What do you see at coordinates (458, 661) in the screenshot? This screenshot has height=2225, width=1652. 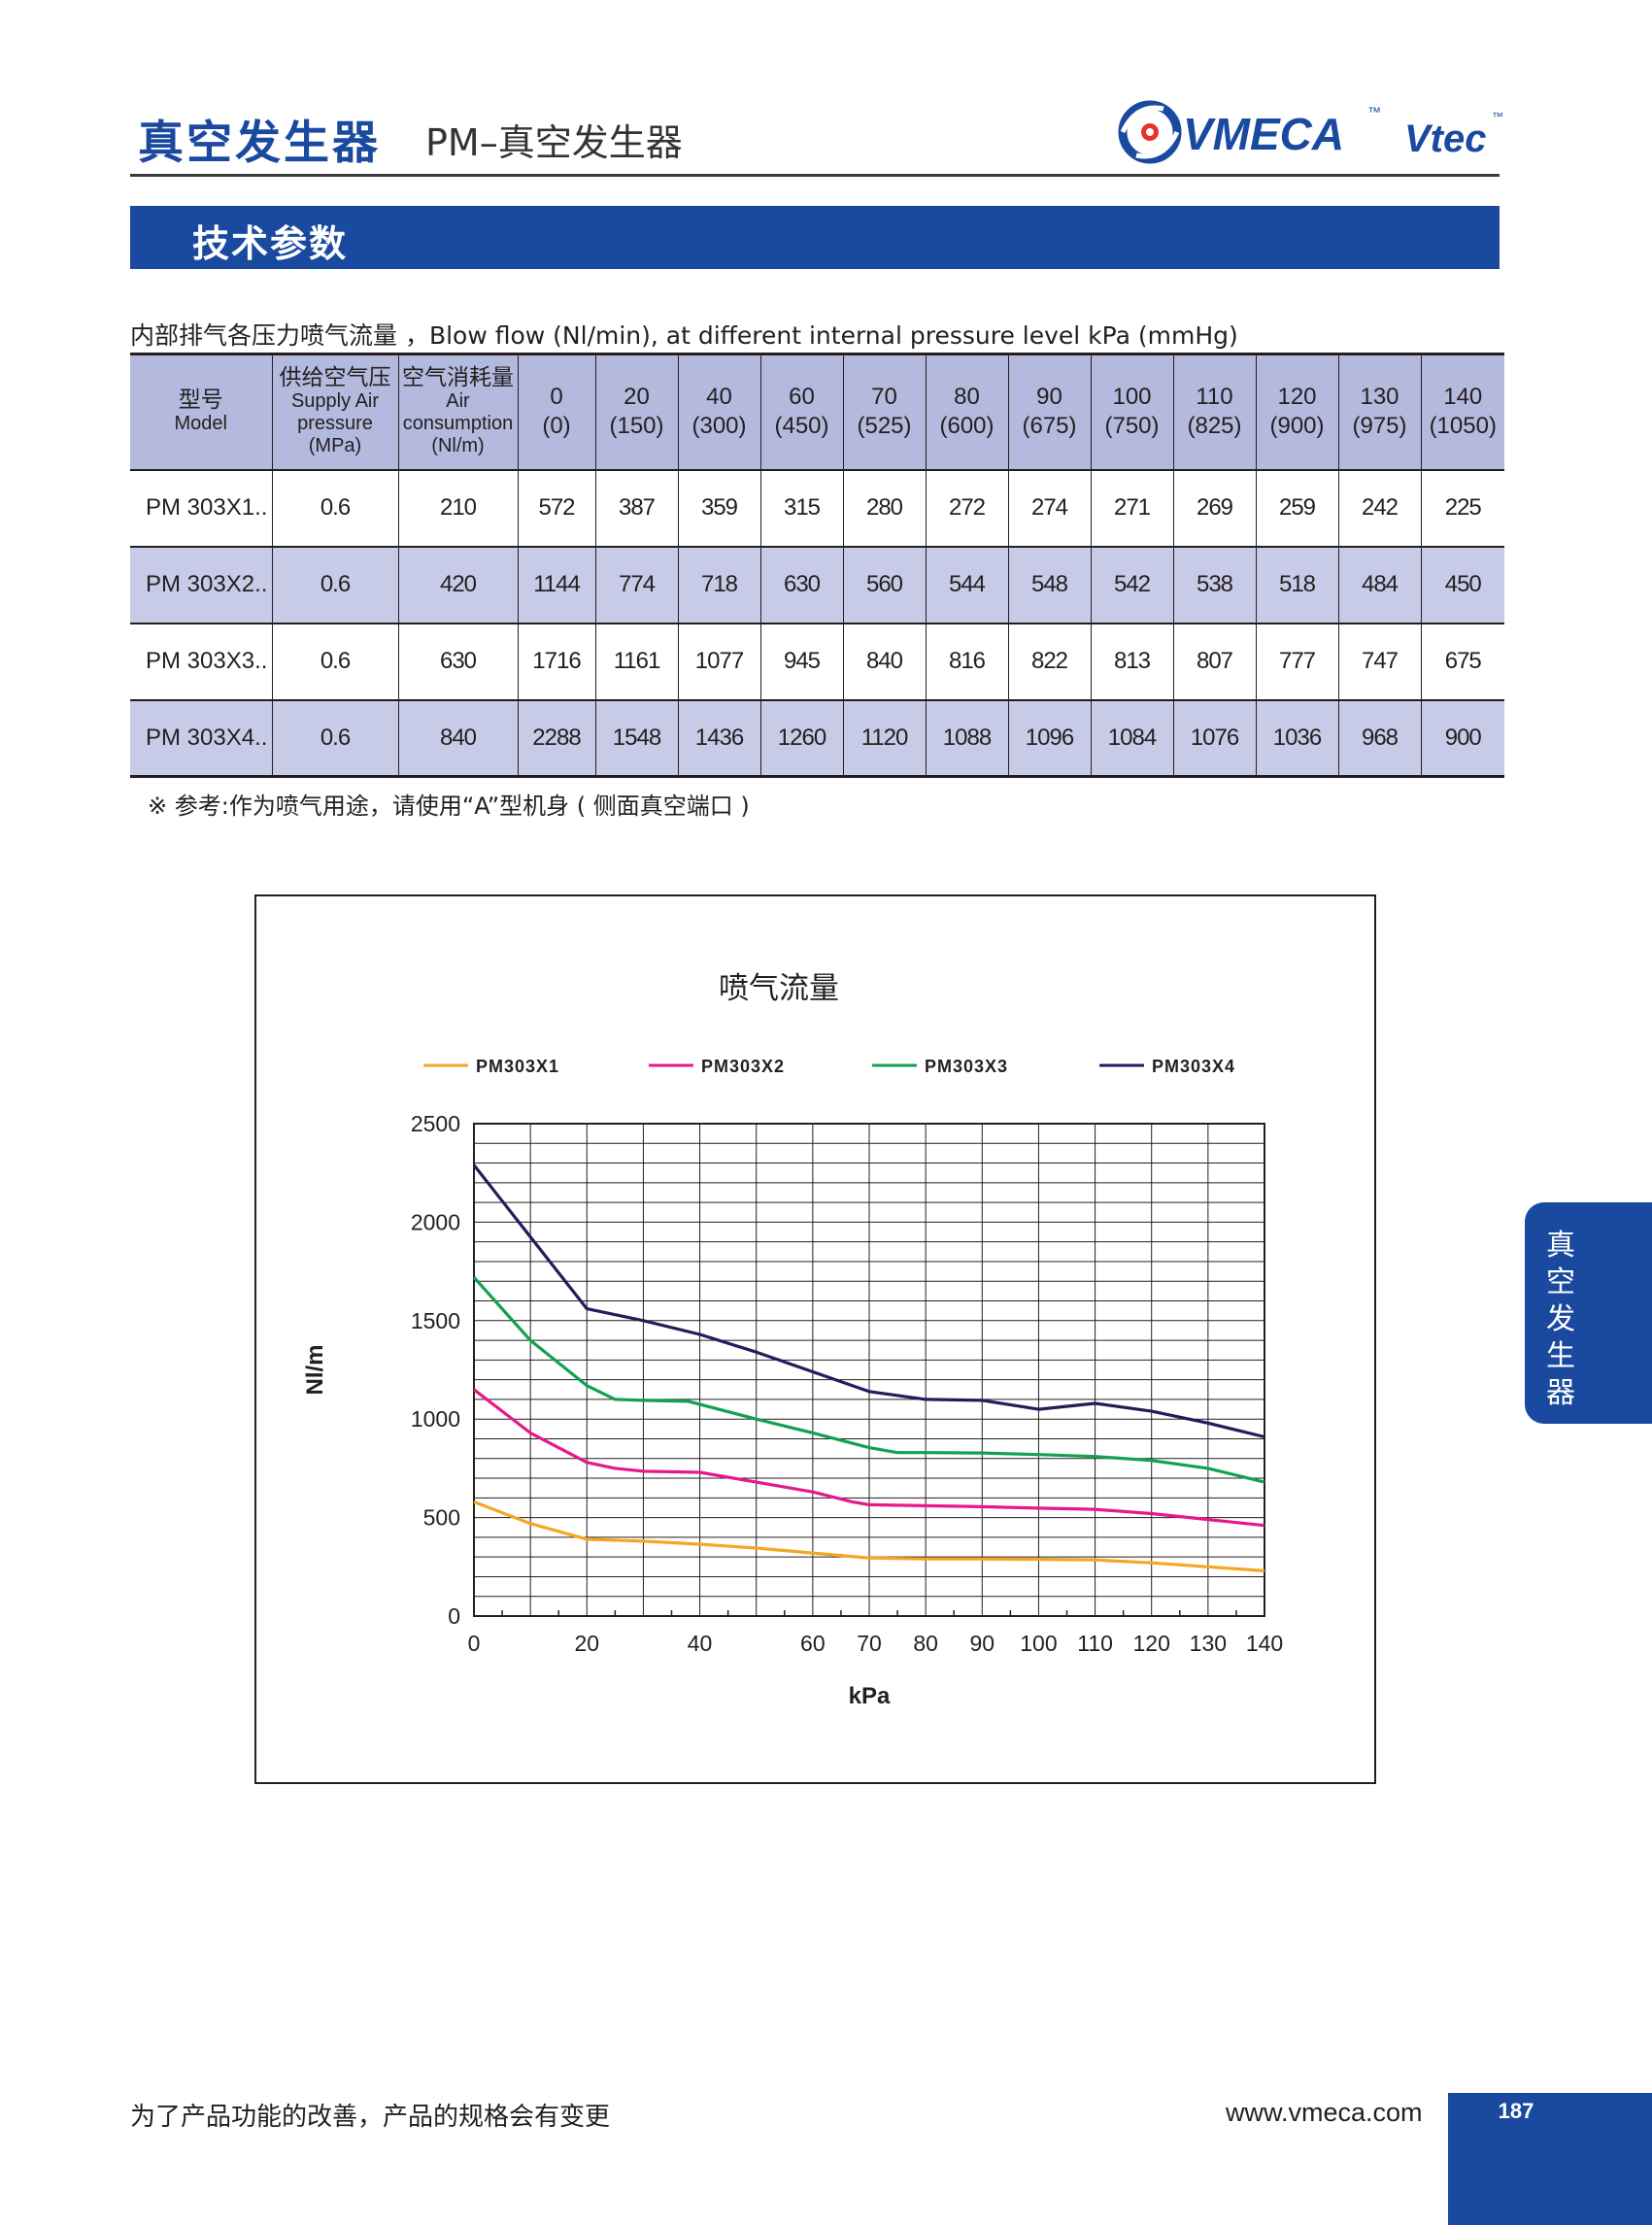 I see `cell-air: 630` at bounding box center [458, 661].